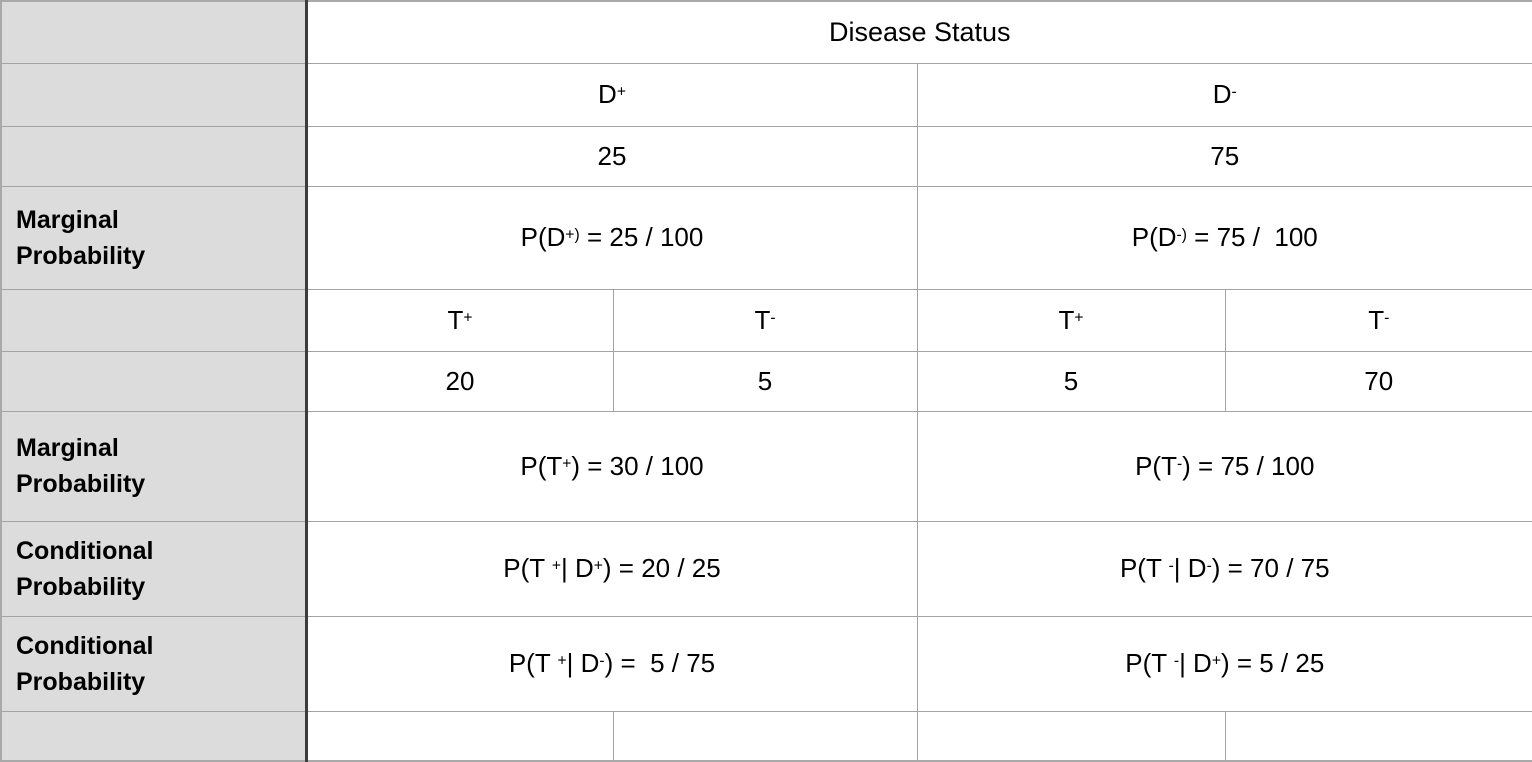 The height and width of the screenshot is (762, 1532). I want to click on table-row-test-headers: T+ T- T+ T-, so click(766, 320).